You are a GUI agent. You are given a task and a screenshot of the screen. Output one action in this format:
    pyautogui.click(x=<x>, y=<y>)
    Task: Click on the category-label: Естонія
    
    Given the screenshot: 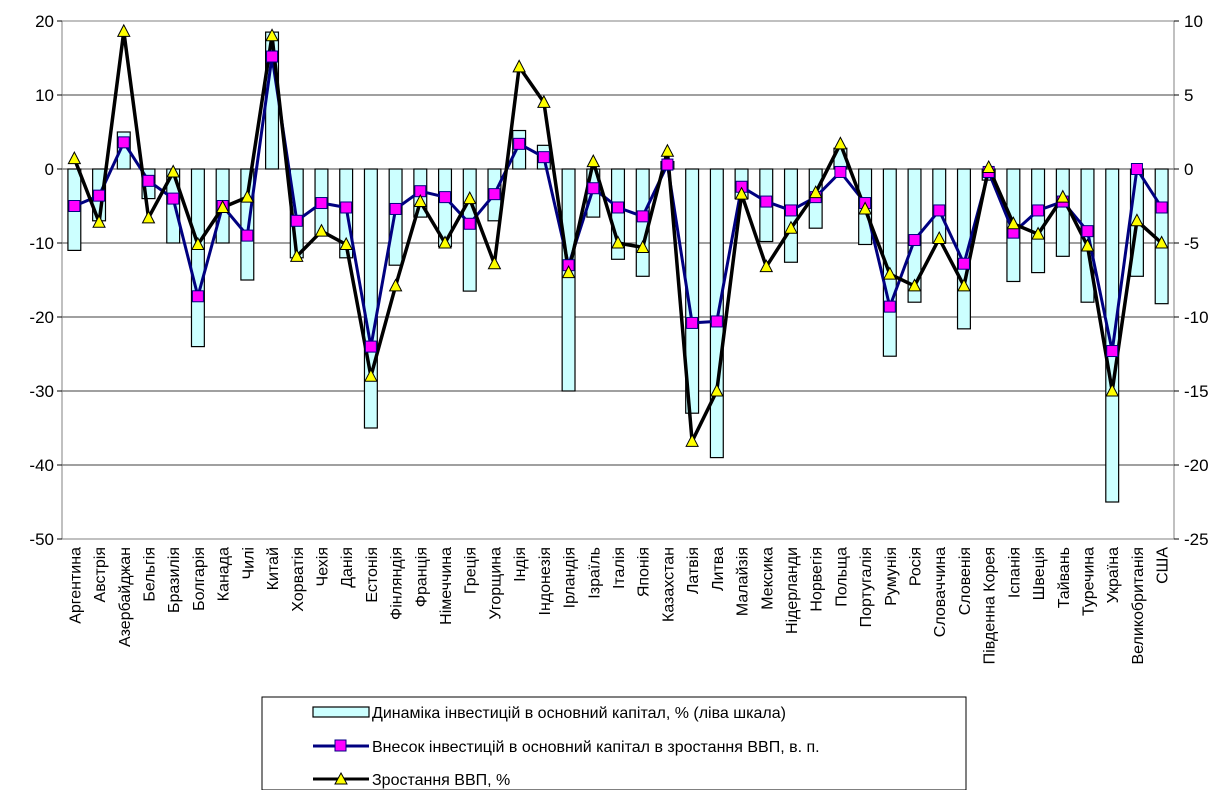 What is the action you would take?
    pyautogui.click(x=372, y=575)
    